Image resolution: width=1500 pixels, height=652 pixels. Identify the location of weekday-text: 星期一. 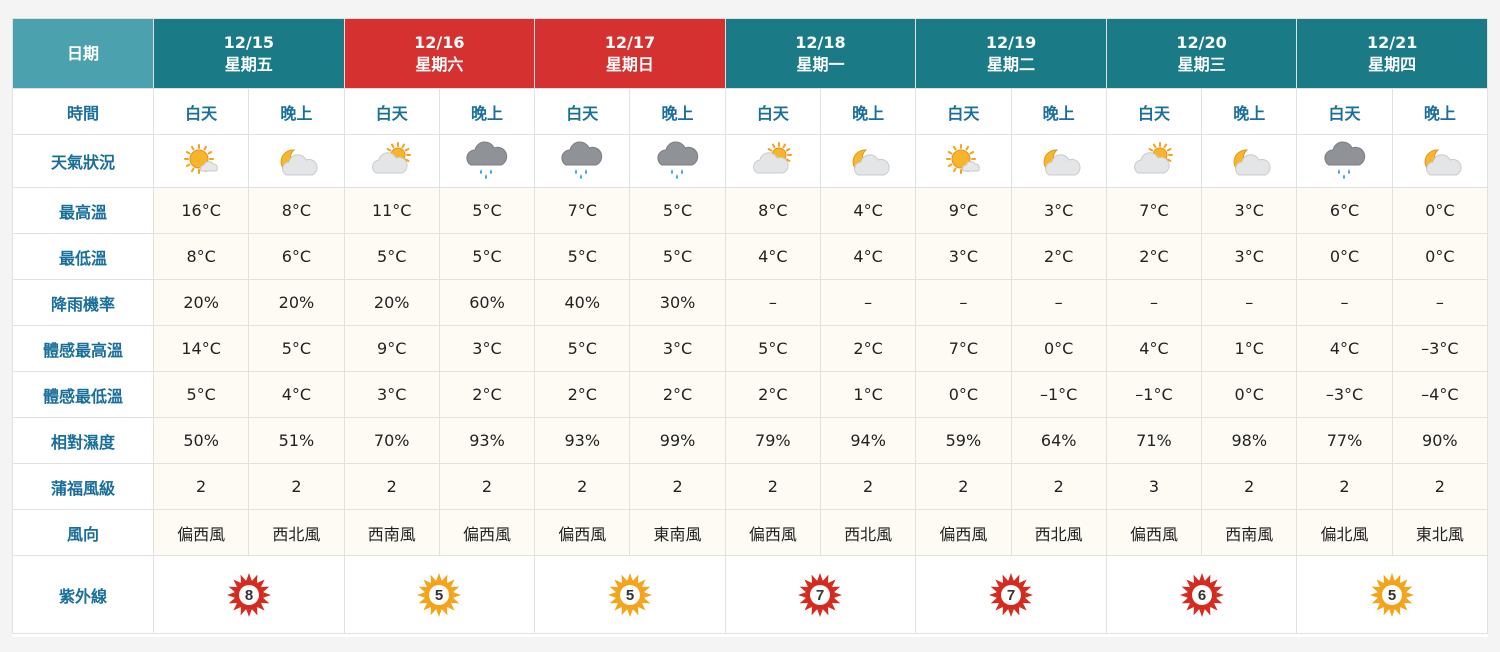
(820, 64).